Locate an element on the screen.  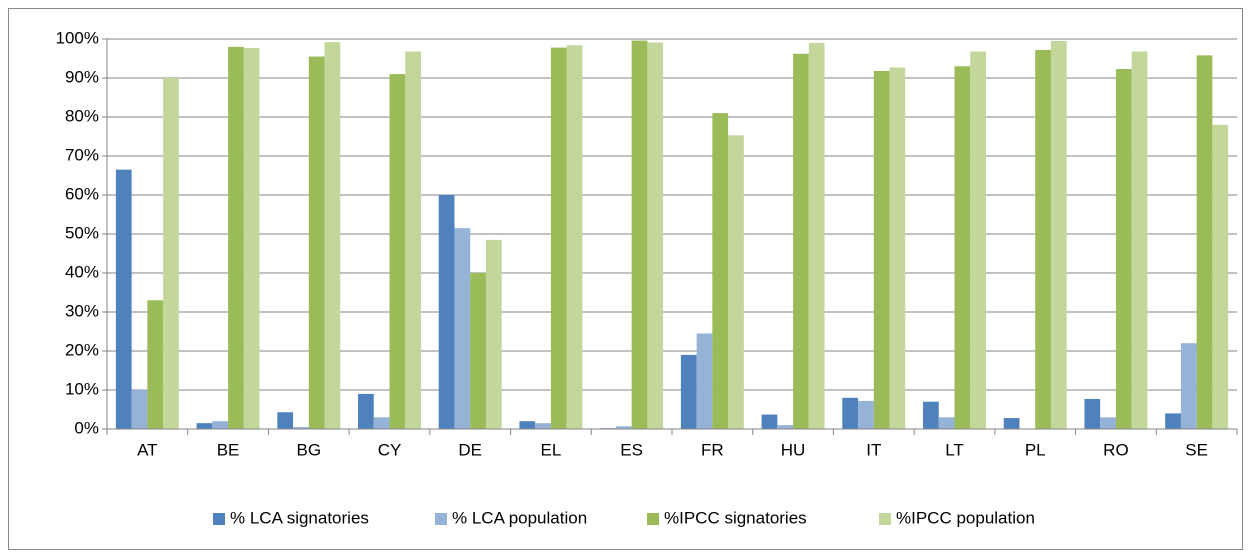
x-tick-label: ES is located at coordinates (631, 449).